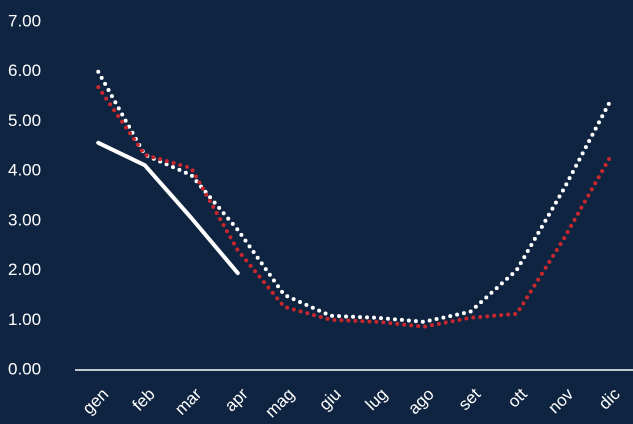 The height and width of the screenshot is (424, 633). Describe the element at coordinates (24, 219) in the screenshot. I see `y-tick-label: 3.00` at that location.